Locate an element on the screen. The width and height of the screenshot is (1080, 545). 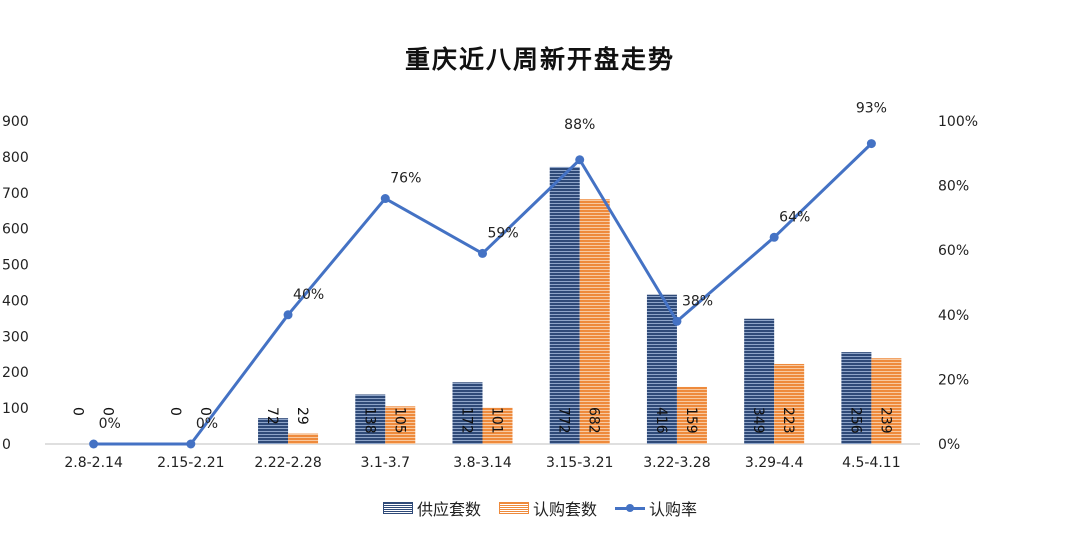
rate-data-label: 38% is located at coordinates (697, 301).